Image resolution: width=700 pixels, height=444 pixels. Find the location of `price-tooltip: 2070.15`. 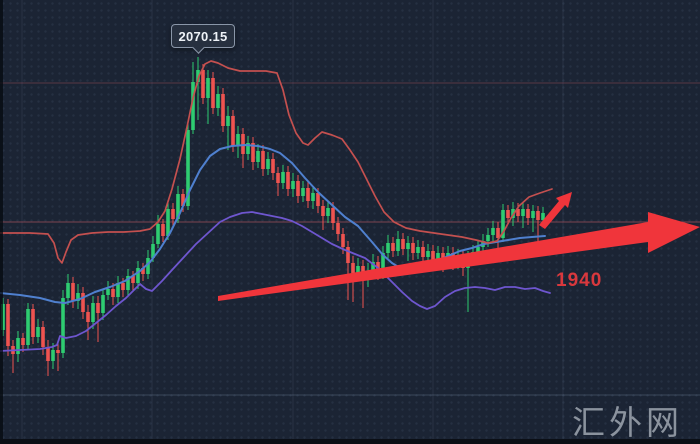

price-tooltip: 2070.15 is located at coordinates (203, 39).